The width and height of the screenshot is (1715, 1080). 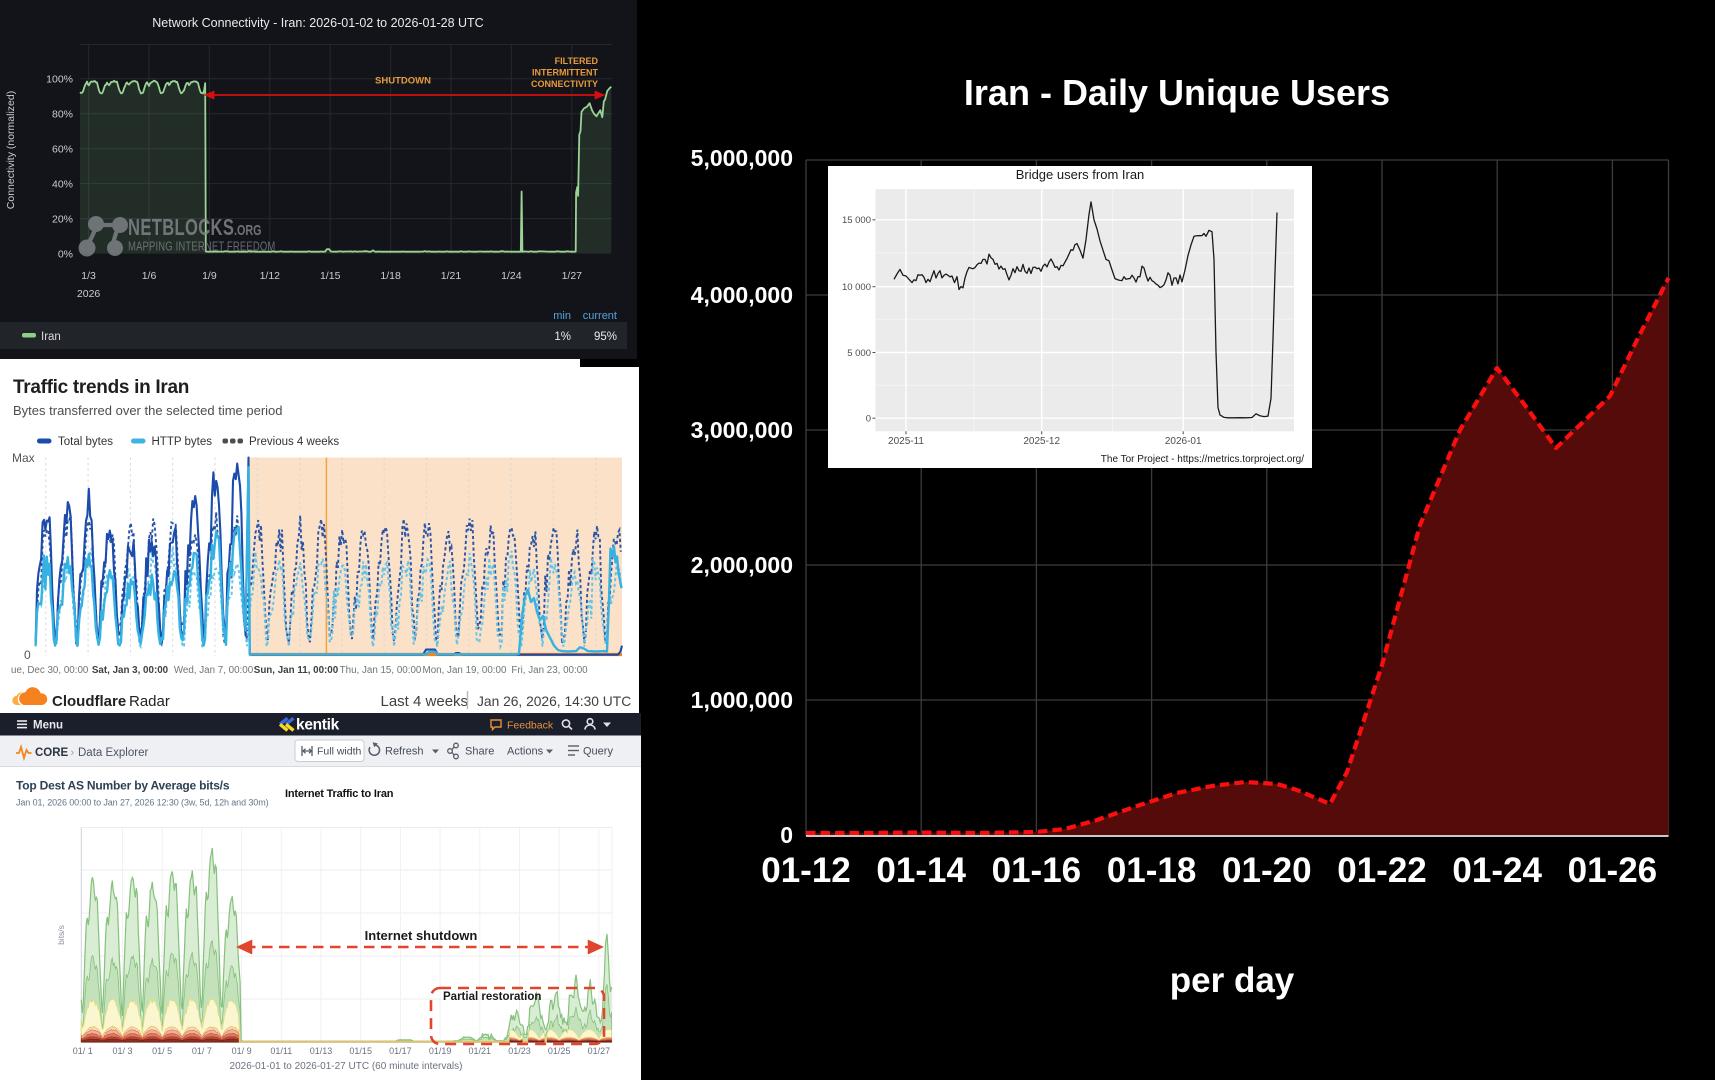 What do you see at coordinates (559, 1051) in the screenshot?
I see `svg-text: 01/25` at bounding box center [559, 1051].